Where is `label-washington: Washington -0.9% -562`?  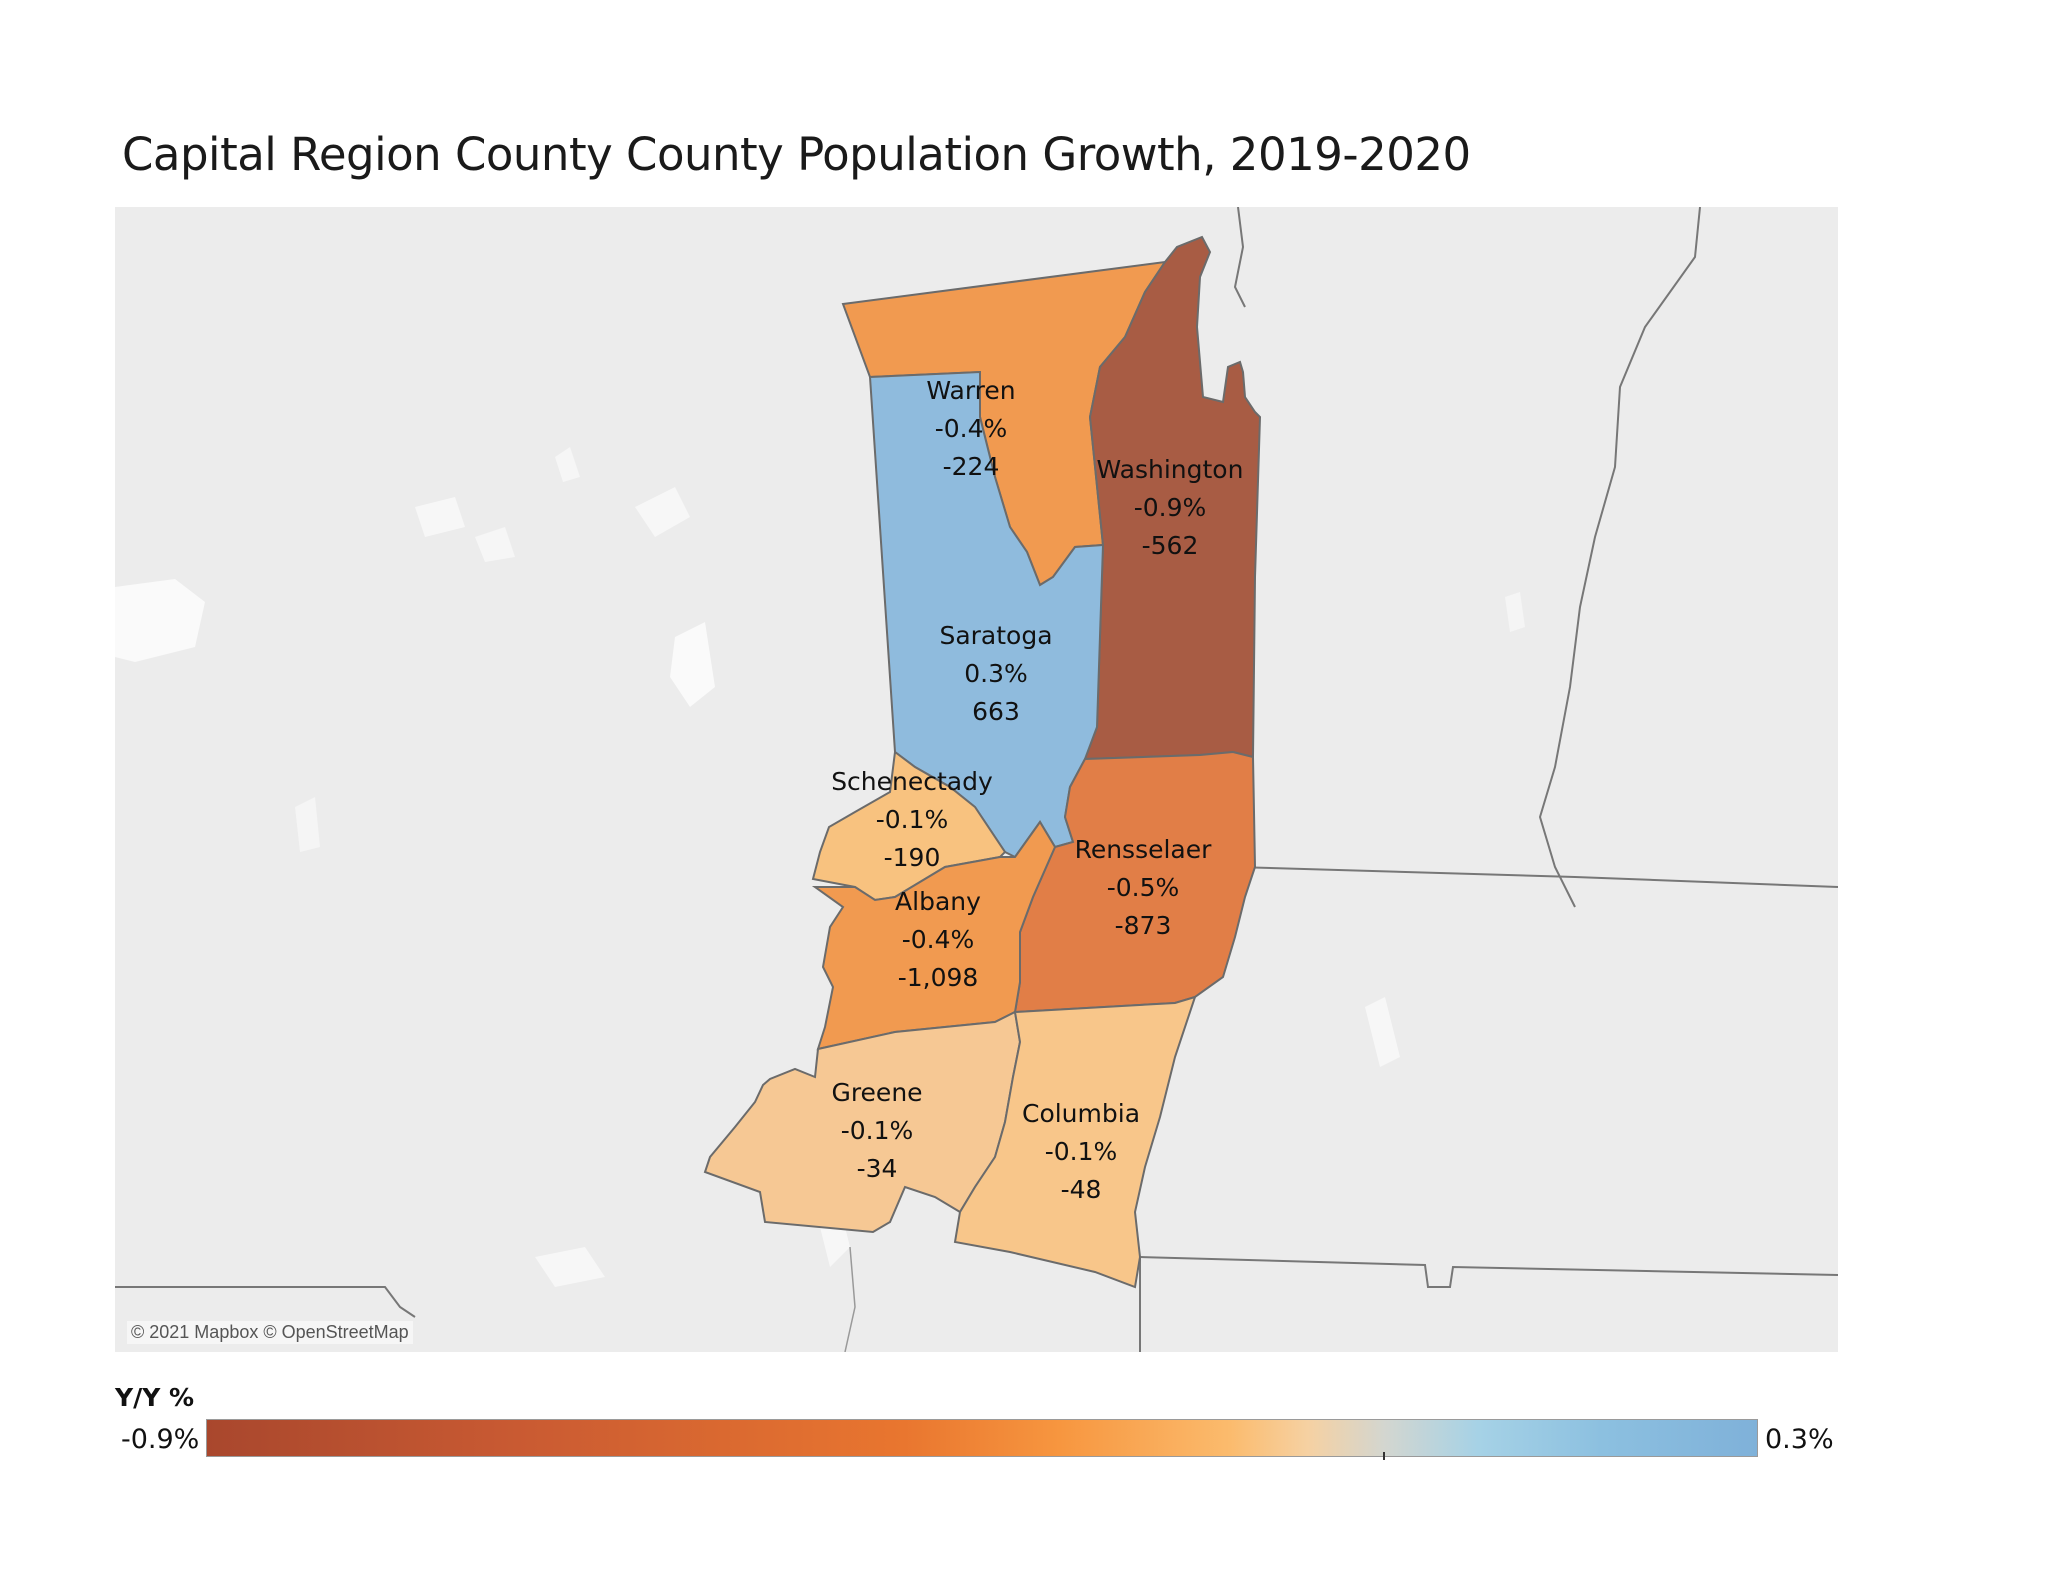
label-washington: Washington -0.9% -562 is located at coordinates (1170, 507).